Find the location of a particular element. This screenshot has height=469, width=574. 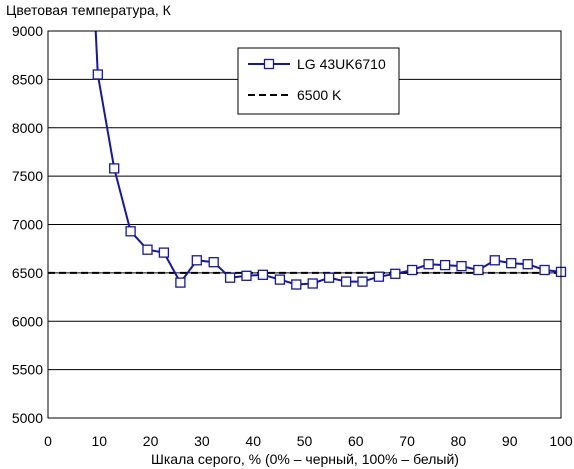

x-tick-label: 10 is located at coordinates (100, 441).